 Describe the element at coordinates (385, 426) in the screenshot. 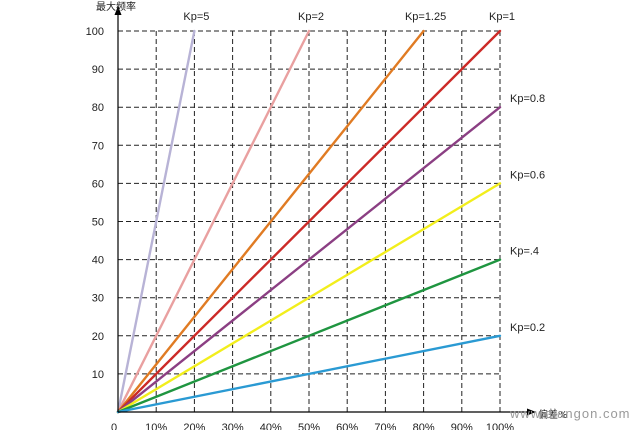

I see `x-tick-label: 70%` at that location.